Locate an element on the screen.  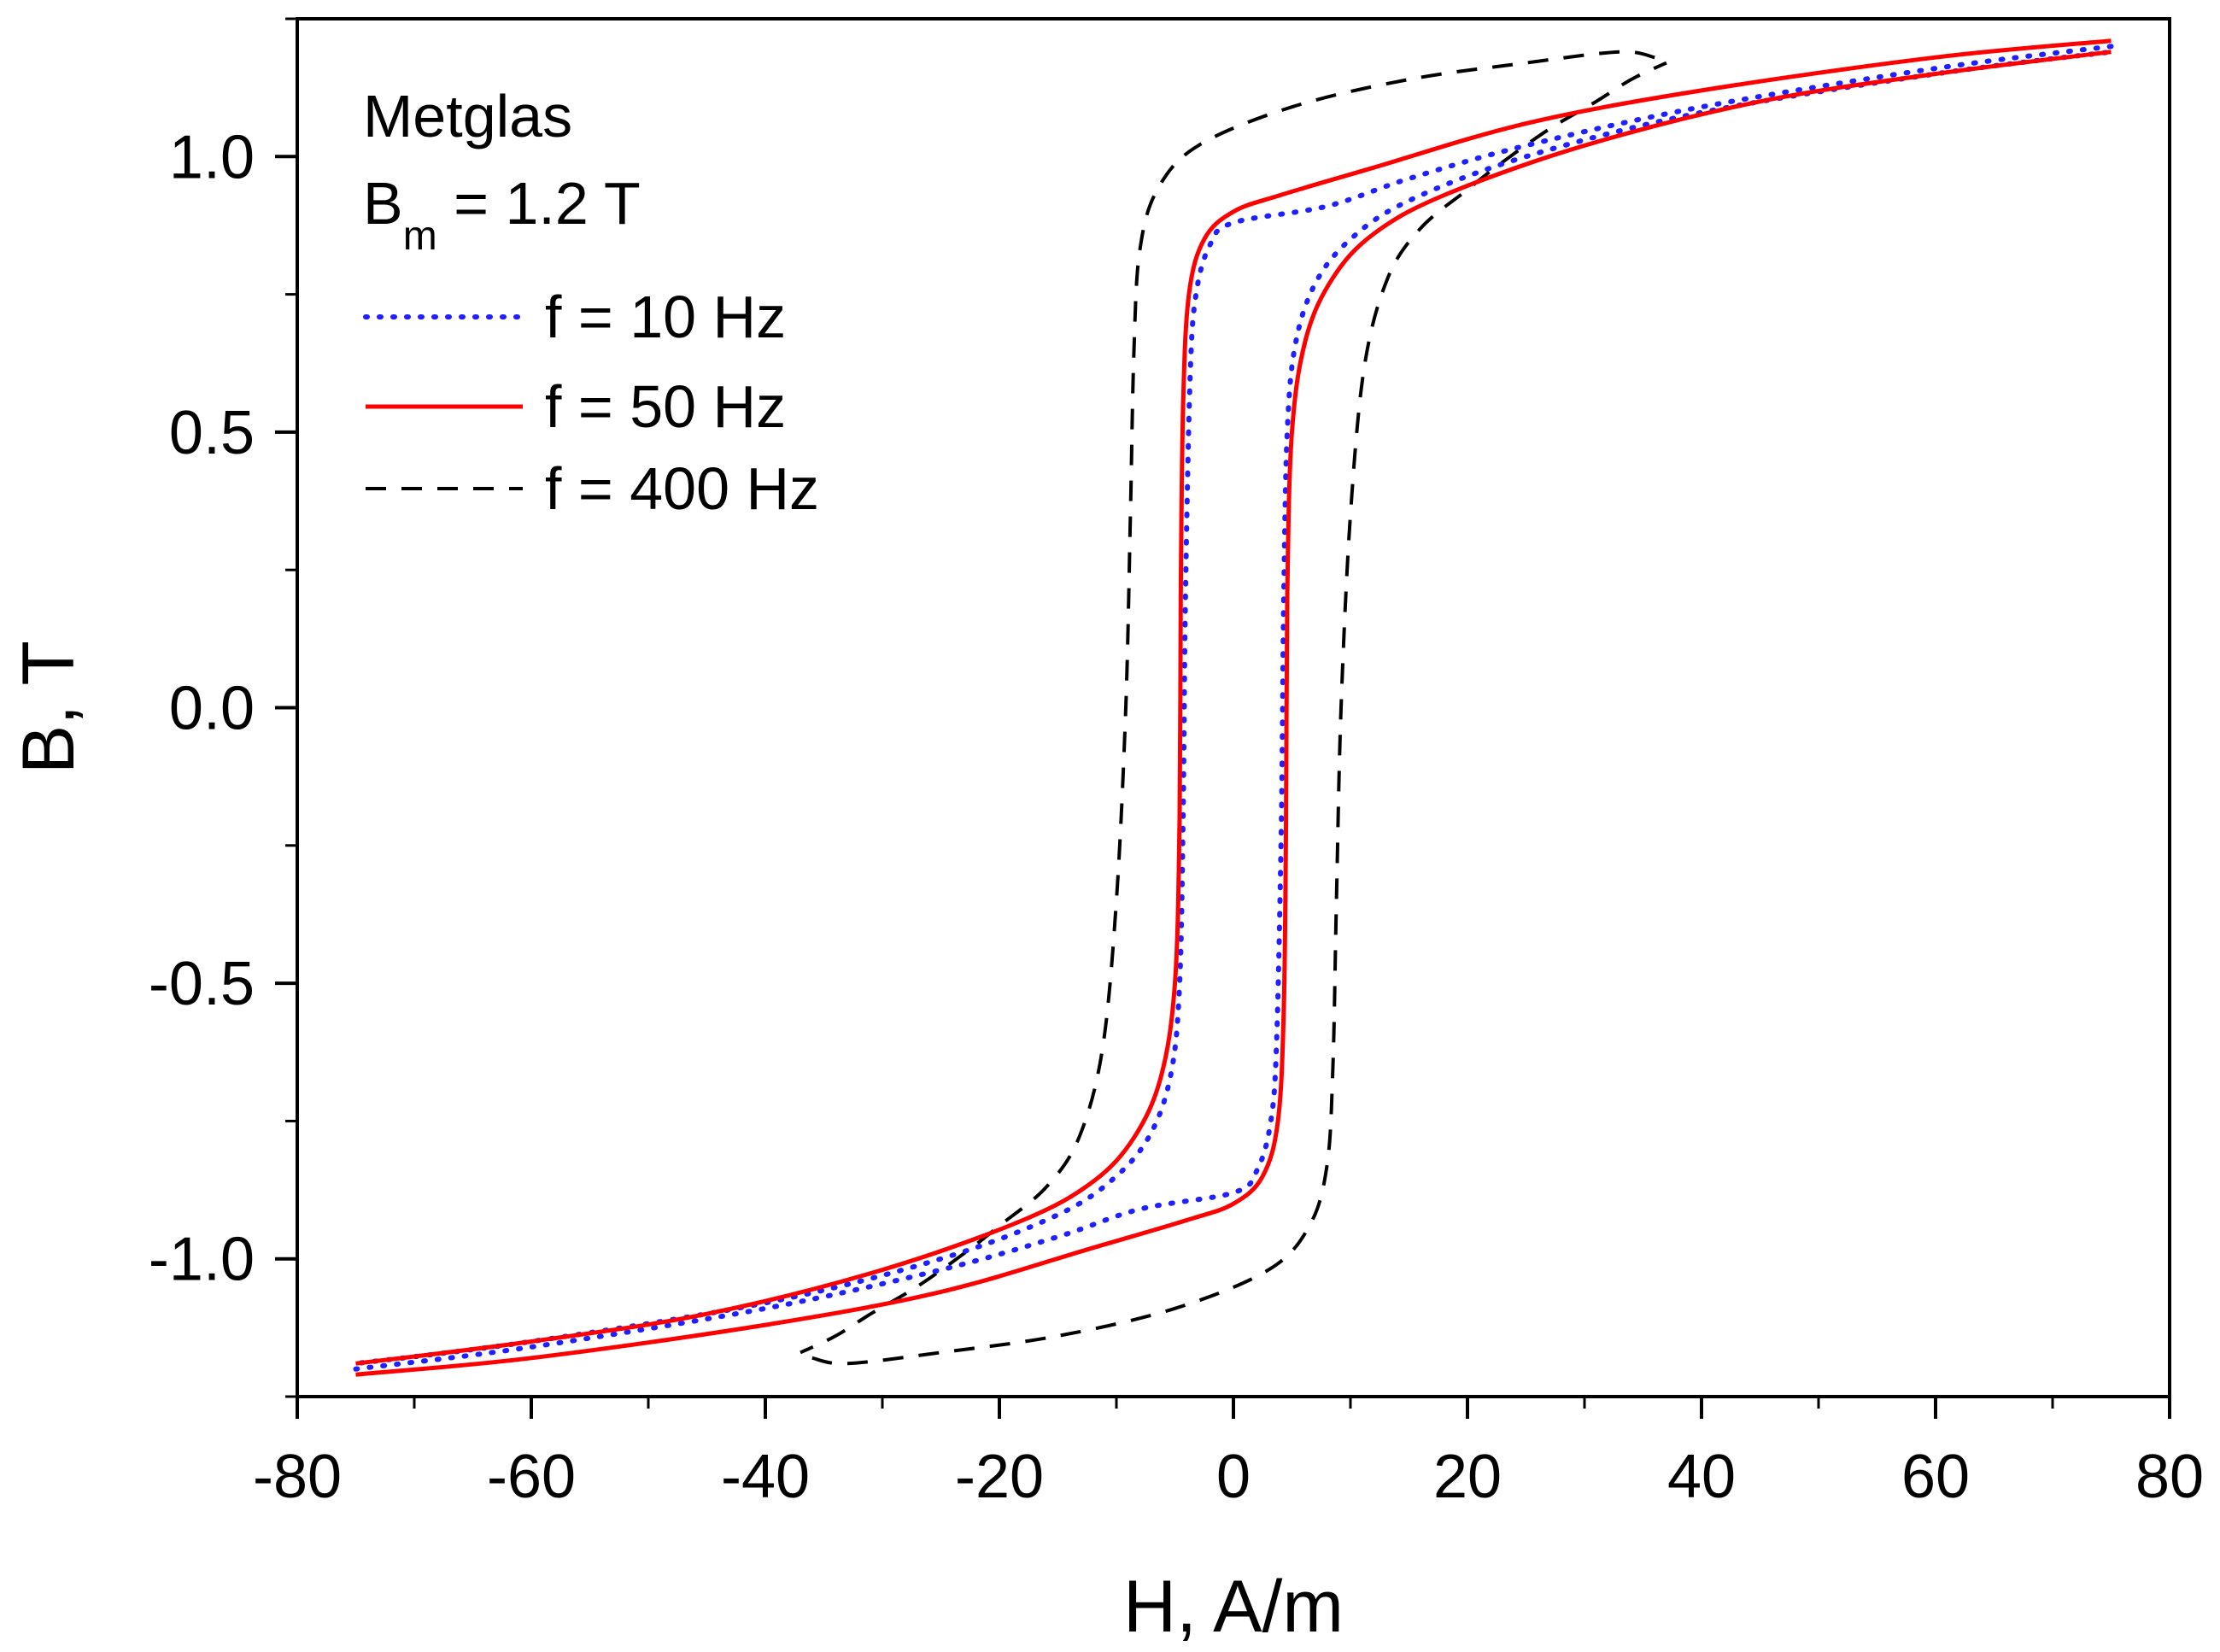
x-tick-label: 60 is located at coordinates (1935, 1477).